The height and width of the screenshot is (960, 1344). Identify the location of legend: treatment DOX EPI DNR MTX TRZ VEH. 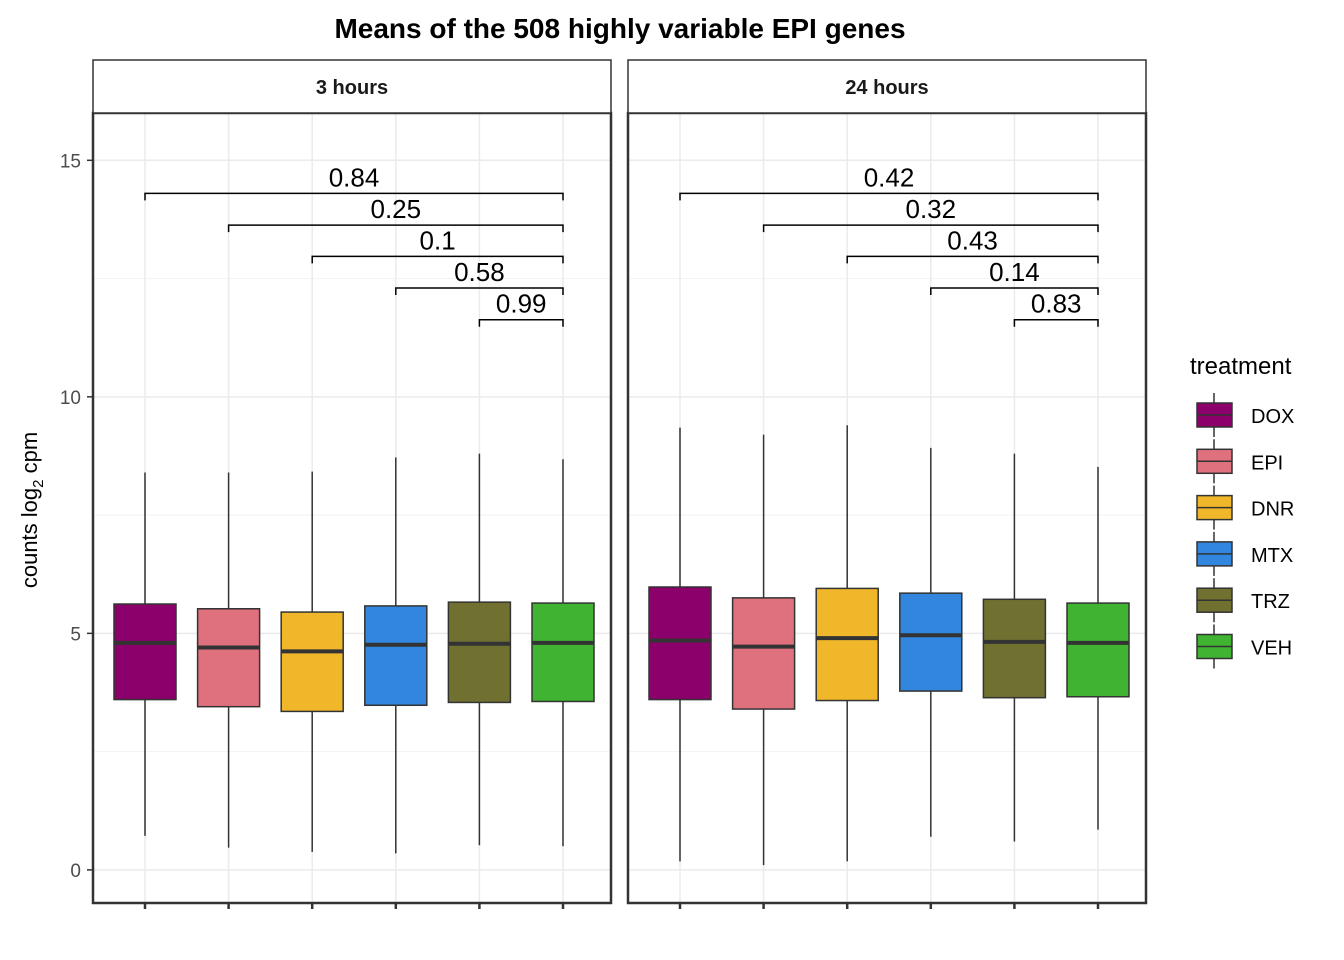
(1242, 511).